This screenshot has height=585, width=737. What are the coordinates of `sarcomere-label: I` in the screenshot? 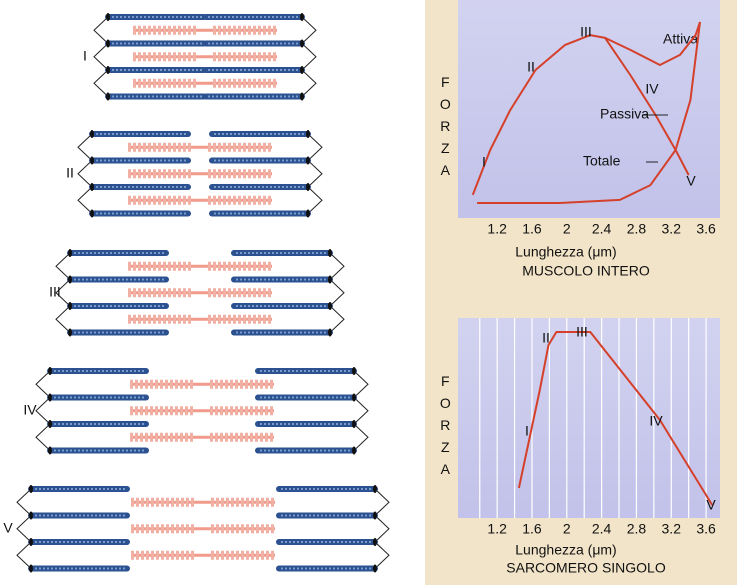 It's located at (85, 55).